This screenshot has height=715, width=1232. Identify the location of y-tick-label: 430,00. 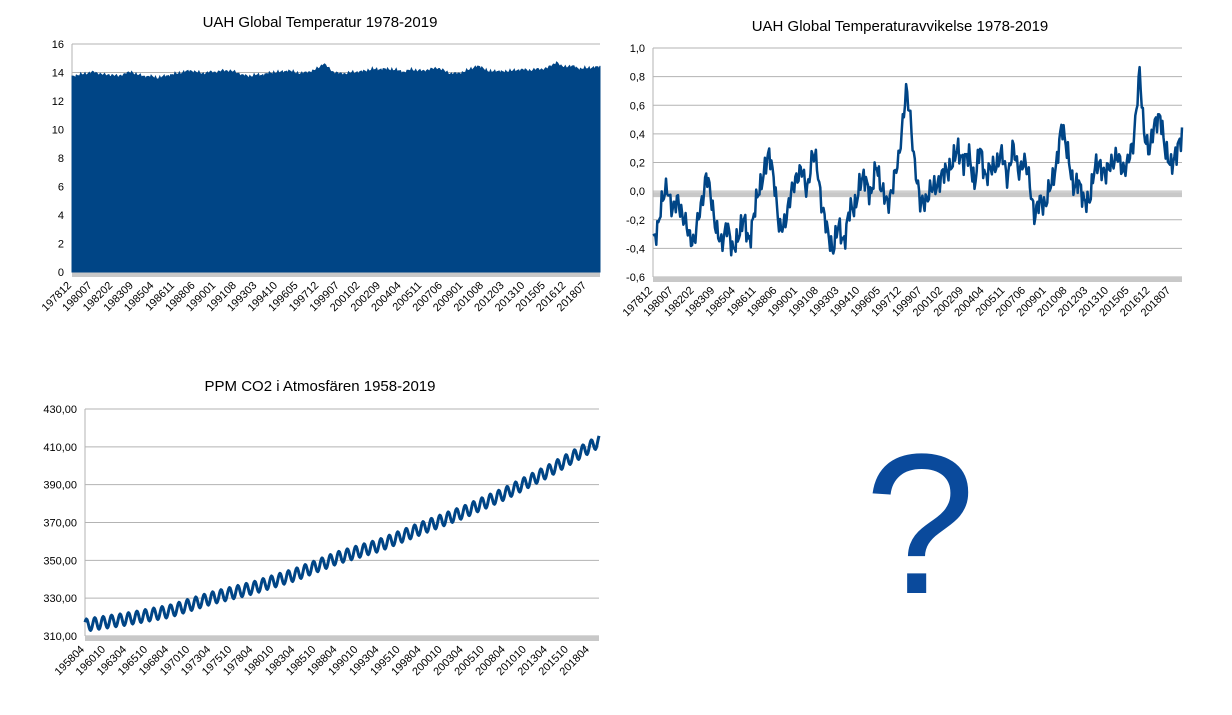
(60, 410).